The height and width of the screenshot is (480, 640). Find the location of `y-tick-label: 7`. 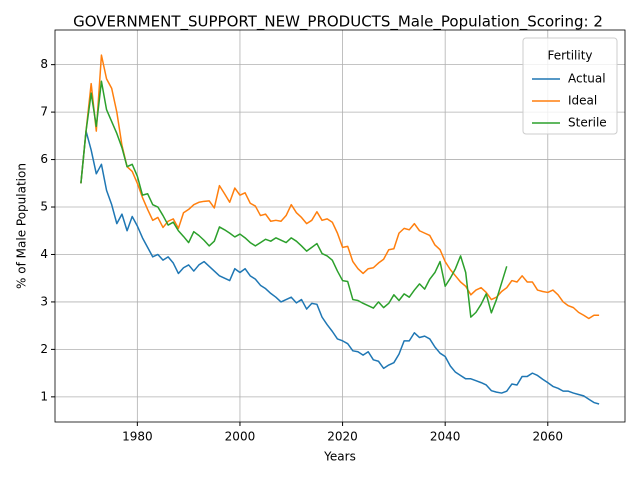

y-tick-label: 7 is located at coordinates (44, 112).